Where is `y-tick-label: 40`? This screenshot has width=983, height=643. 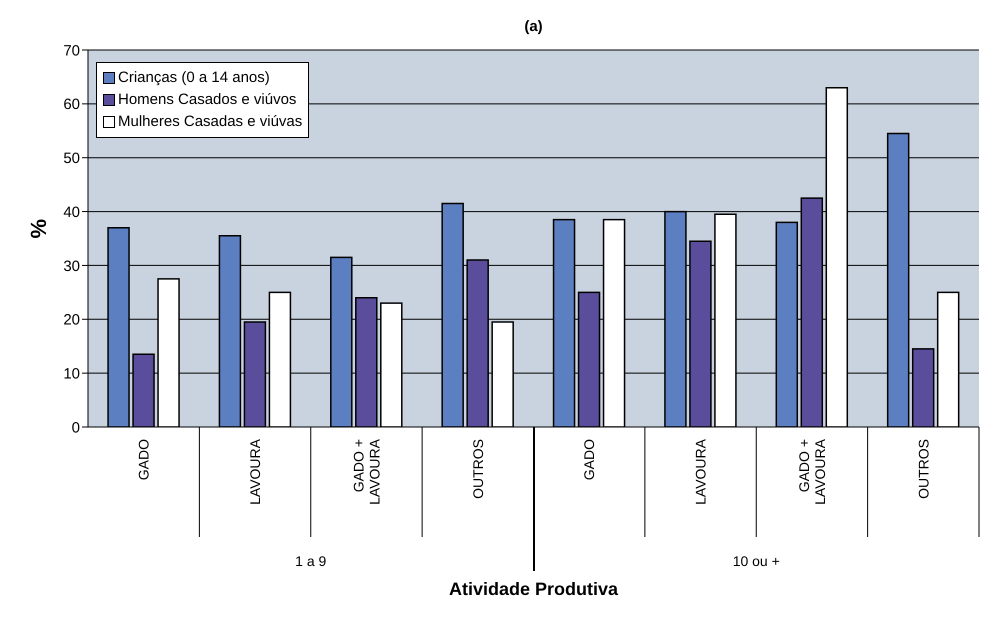 y-tick-label: 40 is located at coordinates (71, 212).